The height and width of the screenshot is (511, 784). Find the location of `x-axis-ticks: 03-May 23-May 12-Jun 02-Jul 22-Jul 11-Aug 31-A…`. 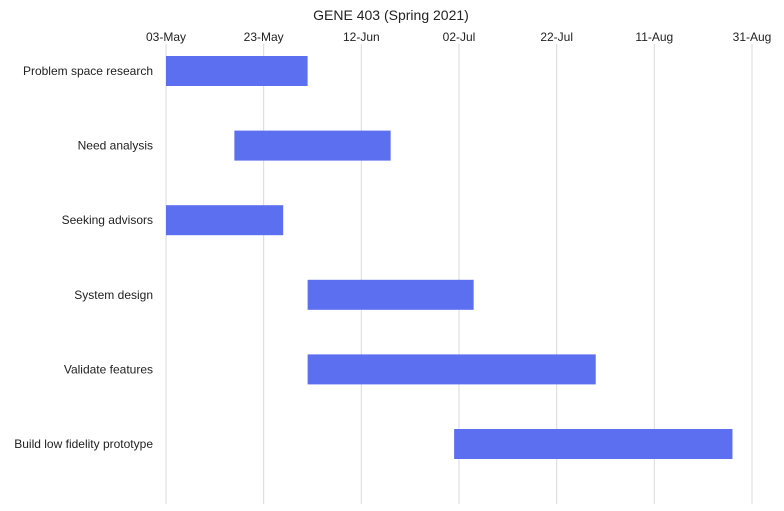

x-axis-ticks: 03-May 23-May 12-Jun 02-Jul 22-Jul 11-Aug 31-A… is located at coordinates (458, 37).